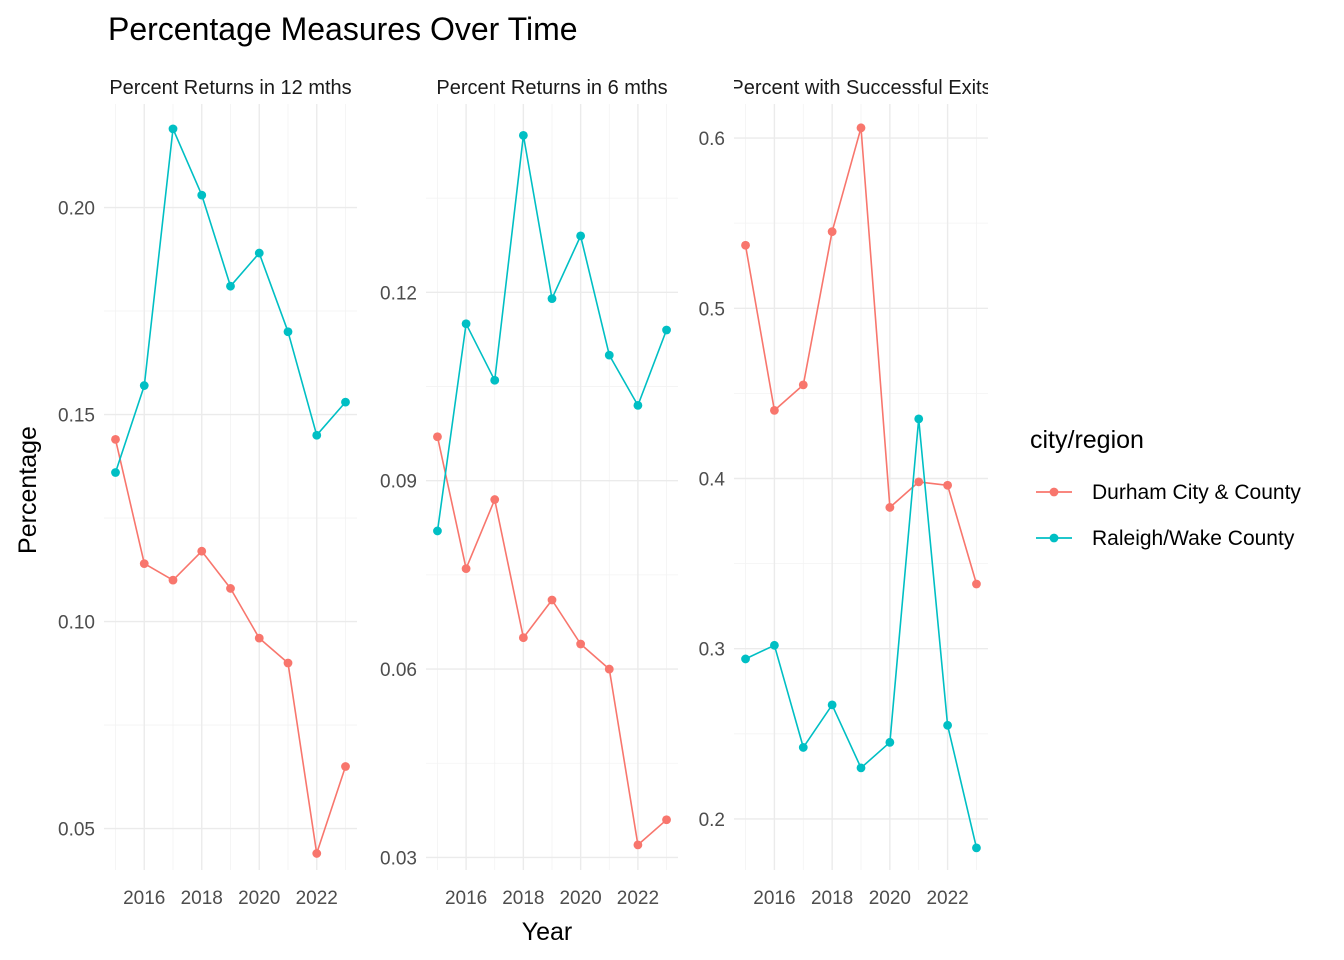  I want to click on y-tick-label: 0.2, so click(712, 820).